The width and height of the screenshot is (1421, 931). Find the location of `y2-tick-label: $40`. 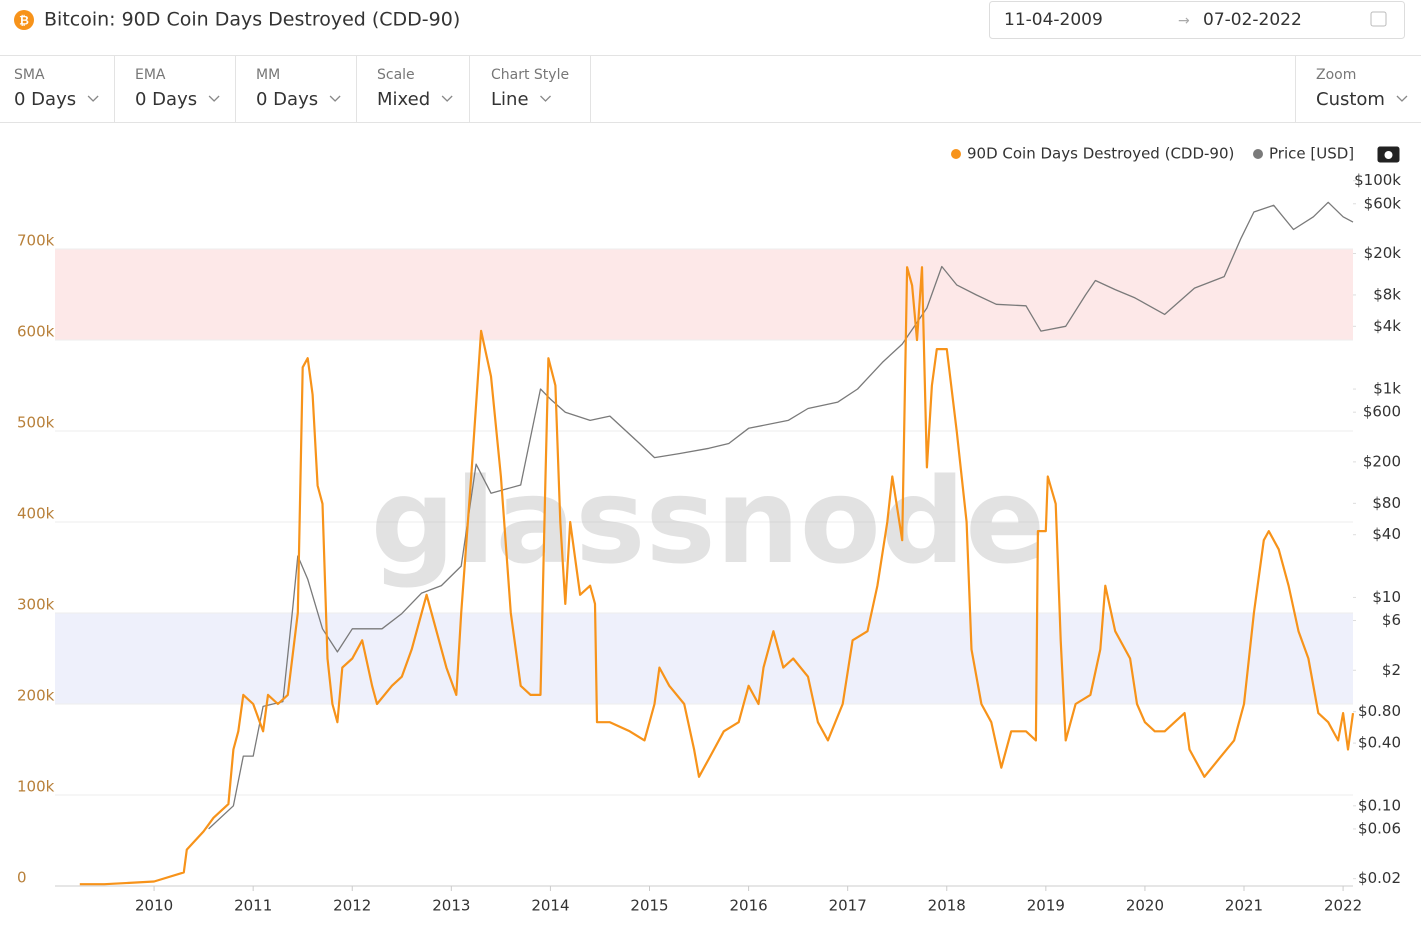

y2-tick-label: $40 is located at coordinates (1386, 534).